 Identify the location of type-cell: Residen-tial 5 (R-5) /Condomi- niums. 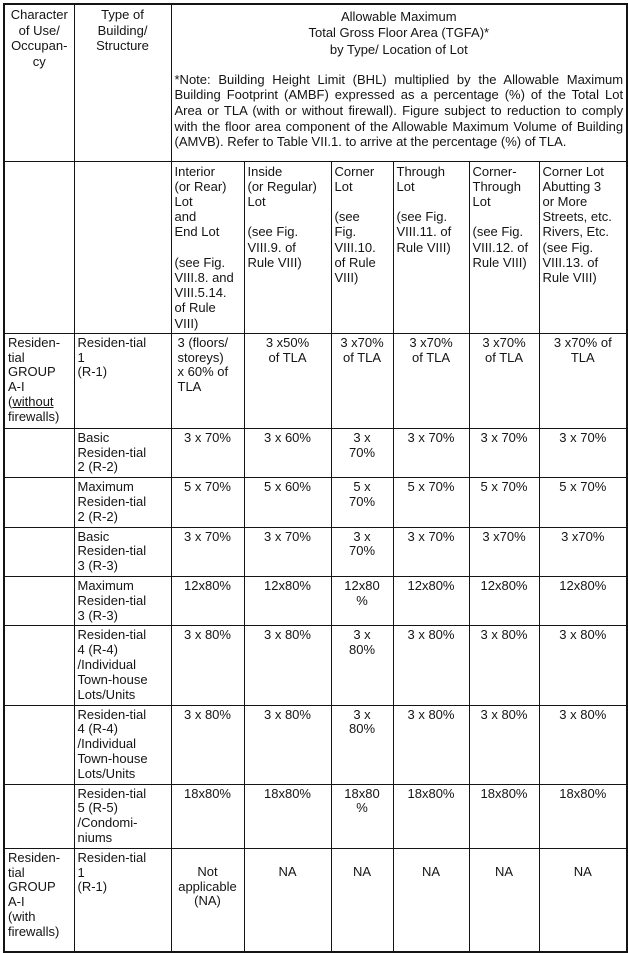
(122, 816).